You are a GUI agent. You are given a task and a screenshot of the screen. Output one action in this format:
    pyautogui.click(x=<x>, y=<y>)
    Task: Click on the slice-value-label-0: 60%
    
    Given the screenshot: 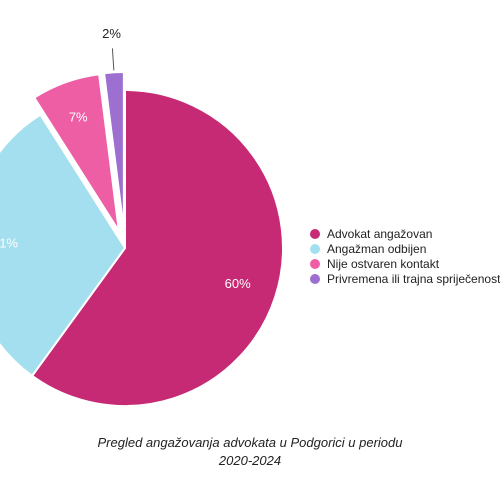 What is the action you would take?
    pyautogui.click(x=238, y=283)
    